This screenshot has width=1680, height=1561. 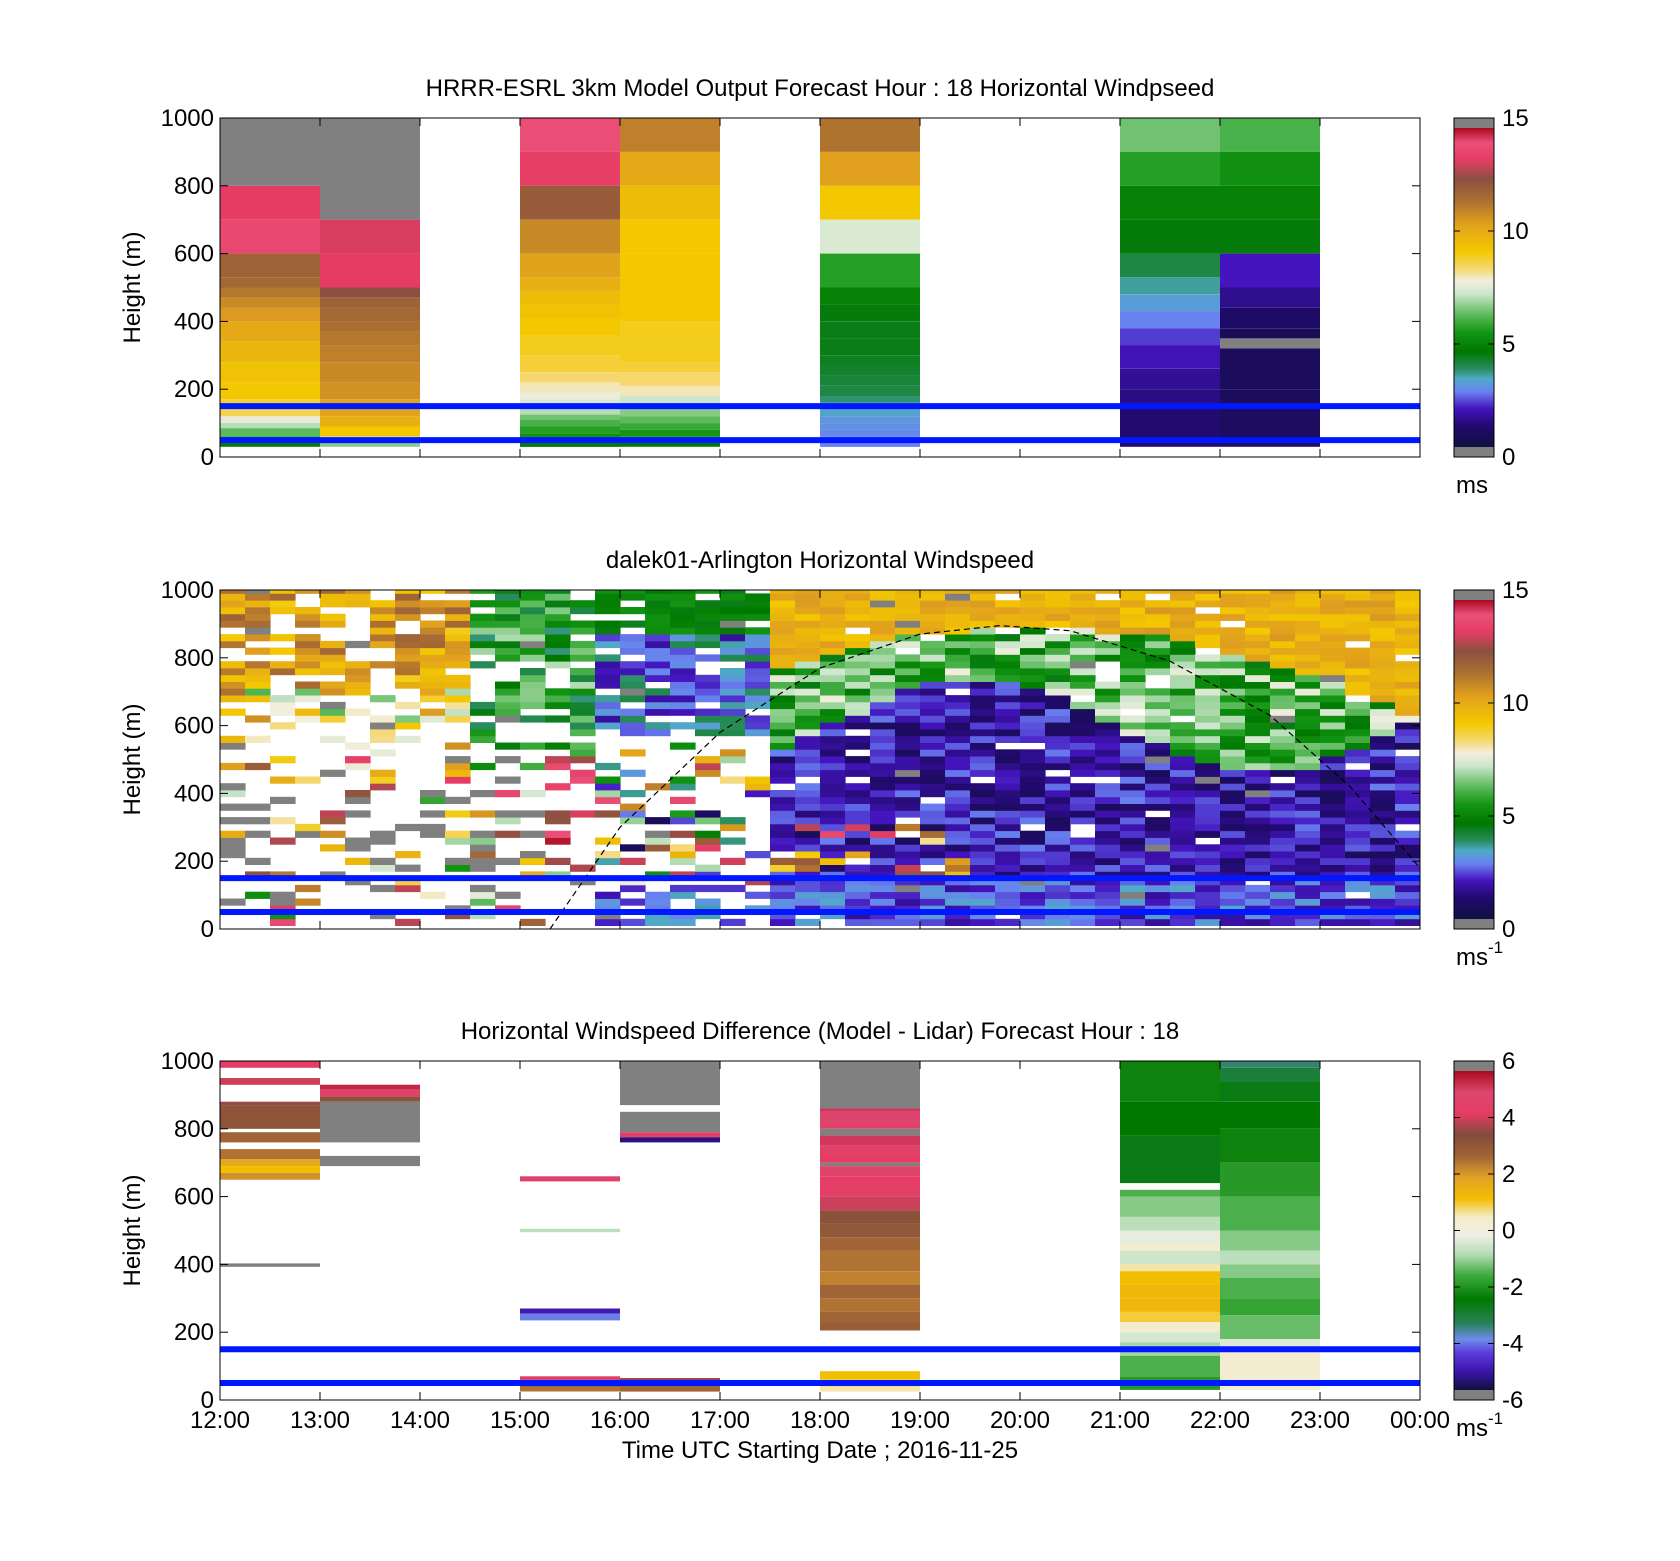 What do you see at coordinates (320, 1420) in the screenshot?
I see `x-tick-label: 13:00` at bounding box center [320, 1420].